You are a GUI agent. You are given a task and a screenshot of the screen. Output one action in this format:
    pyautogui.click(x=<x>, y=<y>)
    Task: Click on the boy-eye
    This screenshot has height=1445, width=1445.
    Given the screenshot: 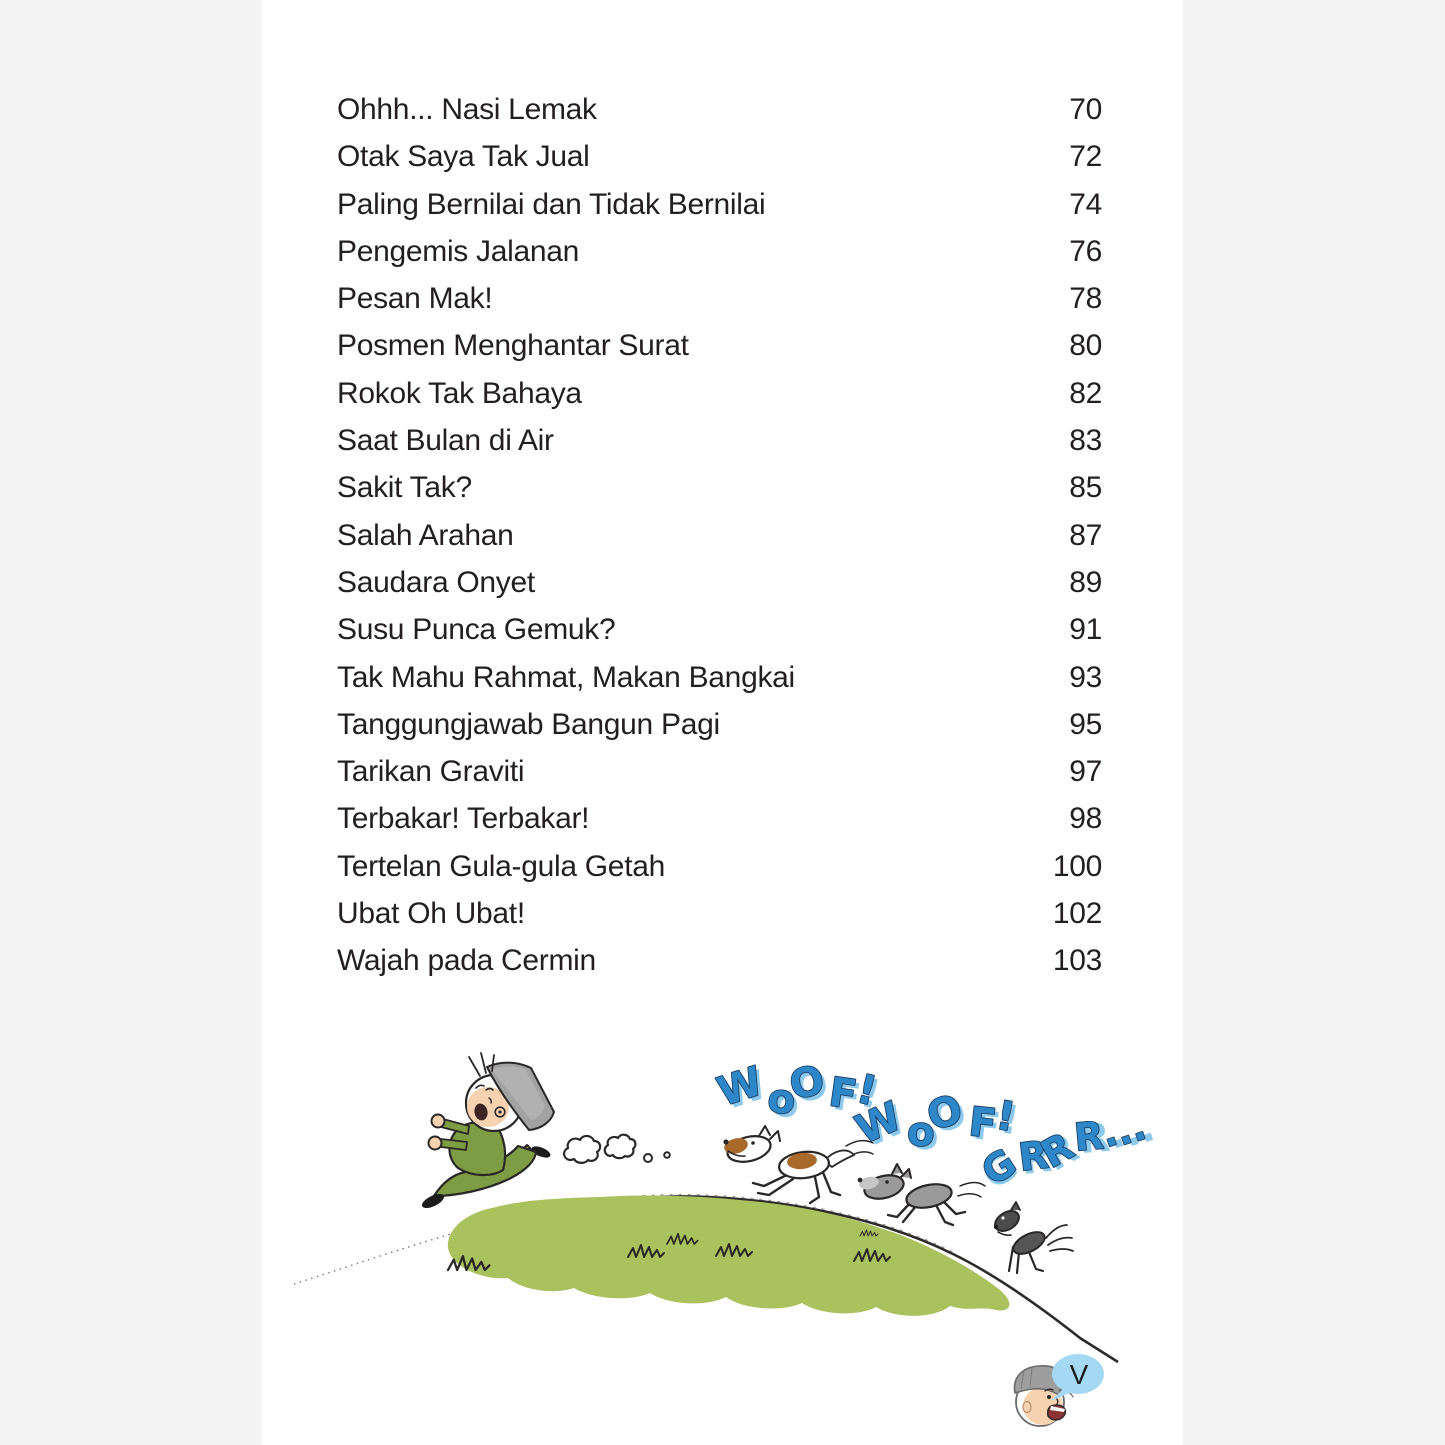 What is the action you would take?
    pyautogui.click(x=500, y=1112)
    